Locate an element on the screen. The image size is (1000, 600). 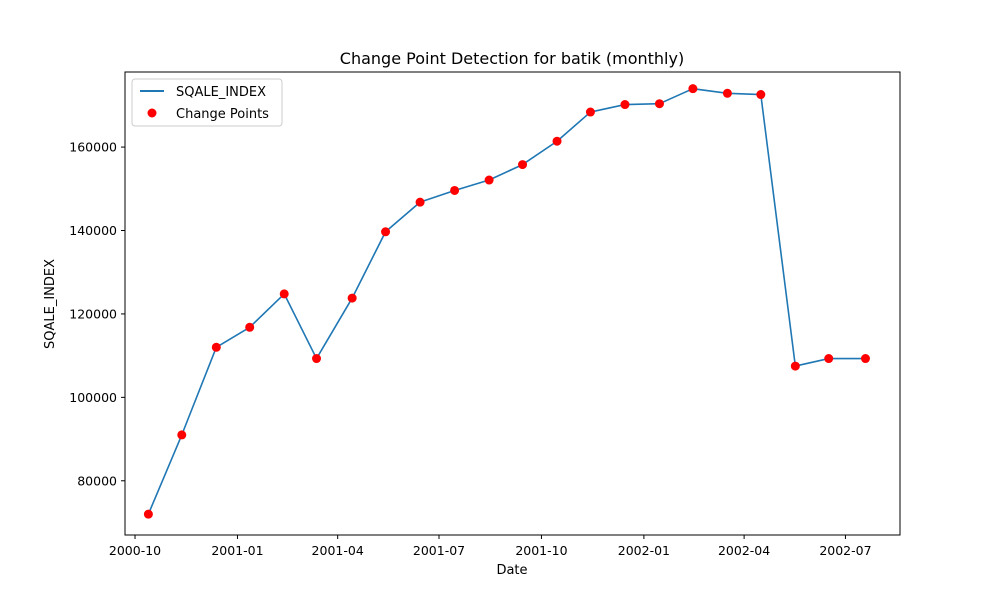
legend: SQALE_INDEX Change Points is located at coordinates (207, 102).